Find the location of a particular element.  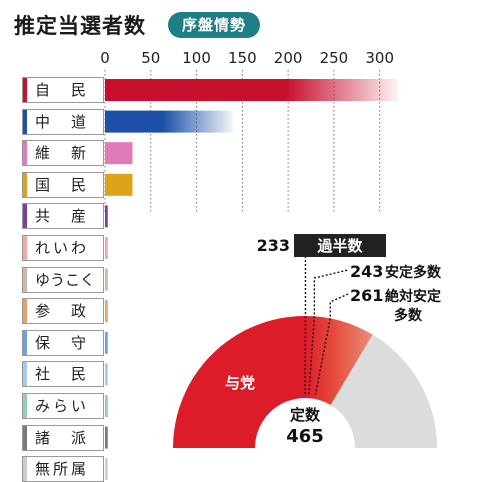

party-name: 無所属 is located at coordinates (62, 469).